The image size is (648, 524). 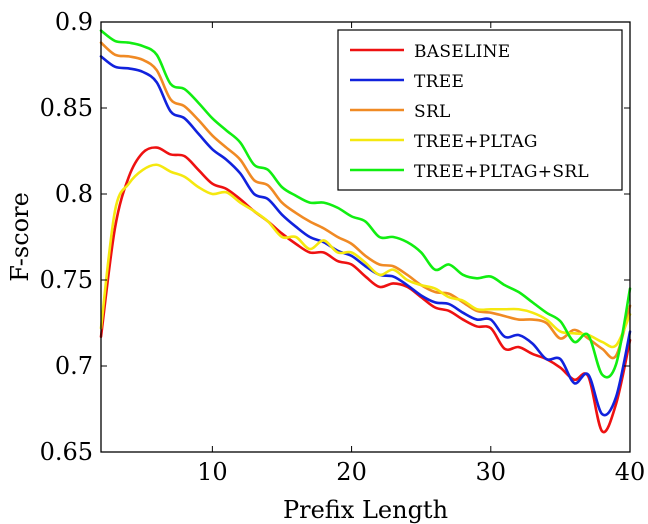 What do you see at coordinates (501, 172) in the screenshot?
I see `legend-label-tree-pltag-srl: TREE+PLTAG+SRL` at bounding box center [501, 172].